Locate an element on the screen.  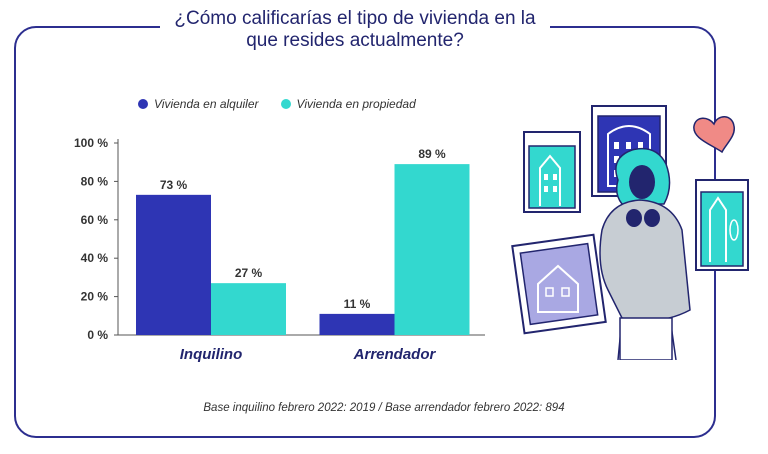
category-label: Arrendador is located at coordinates (395, 354).